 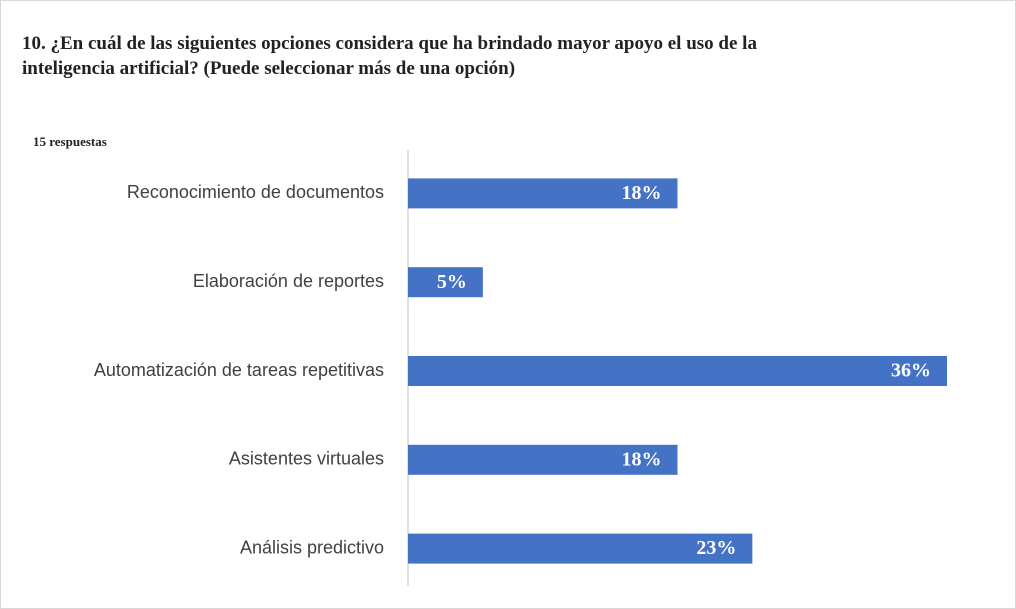 What do you see at coordinates (312, 547) in the screenshot?
I see `category-label: Análisis predictivo` at bounding box center [312, 547].